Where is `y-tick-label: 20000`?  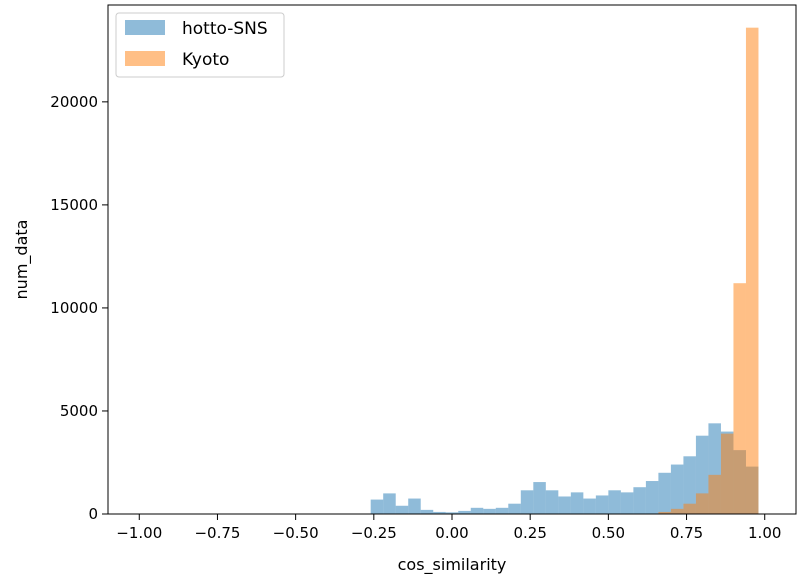
y-tick-label: 20000 is located at coordinates (74, 102).